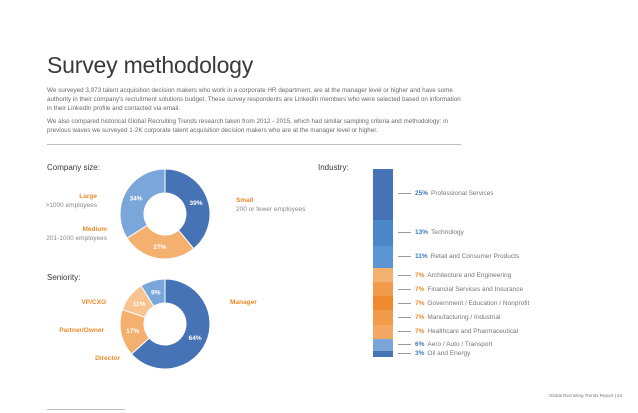  I want to click on footer-rule, so click(86, 409).